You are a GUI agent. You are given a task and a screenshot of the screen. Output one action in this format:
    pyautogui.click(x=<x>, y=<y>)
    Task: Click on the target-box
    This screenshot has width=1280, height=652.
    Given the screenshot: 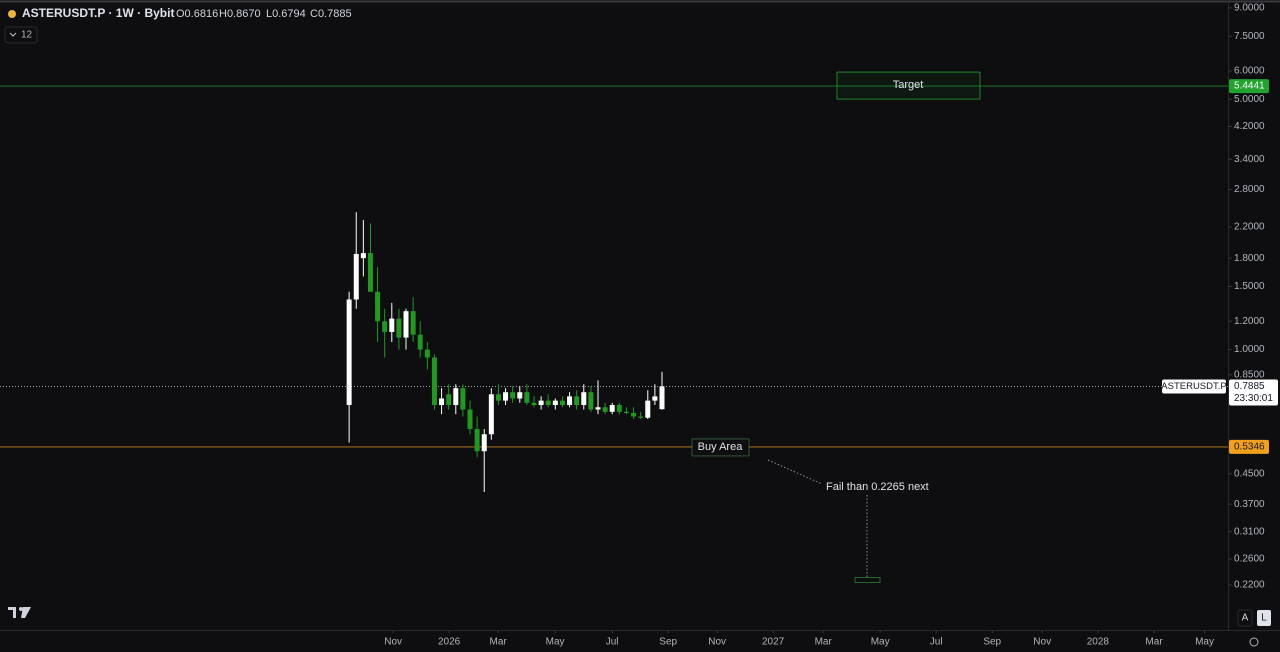 What is the action you would take?
    pyautogui.click(x=908, y=85)
    